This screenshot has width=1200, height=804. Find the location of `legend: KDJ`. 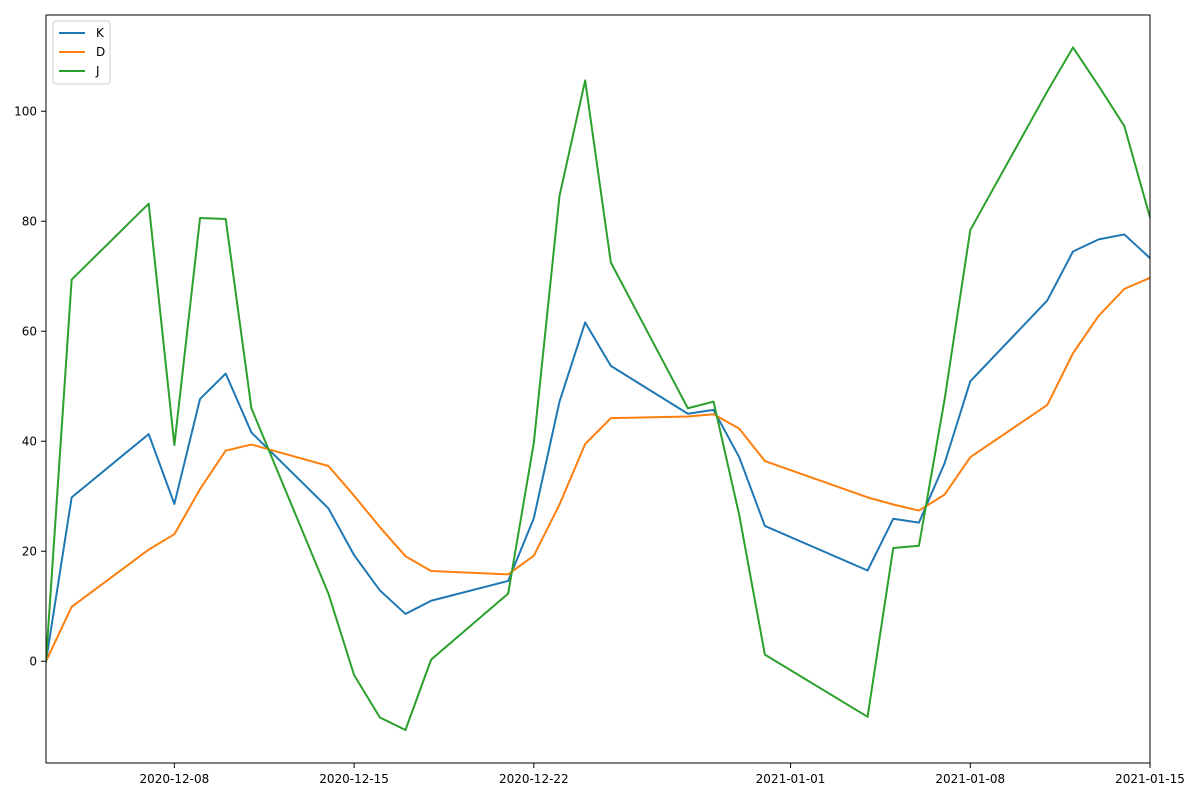

legend: KDJ is located at coordinates (81, 52).